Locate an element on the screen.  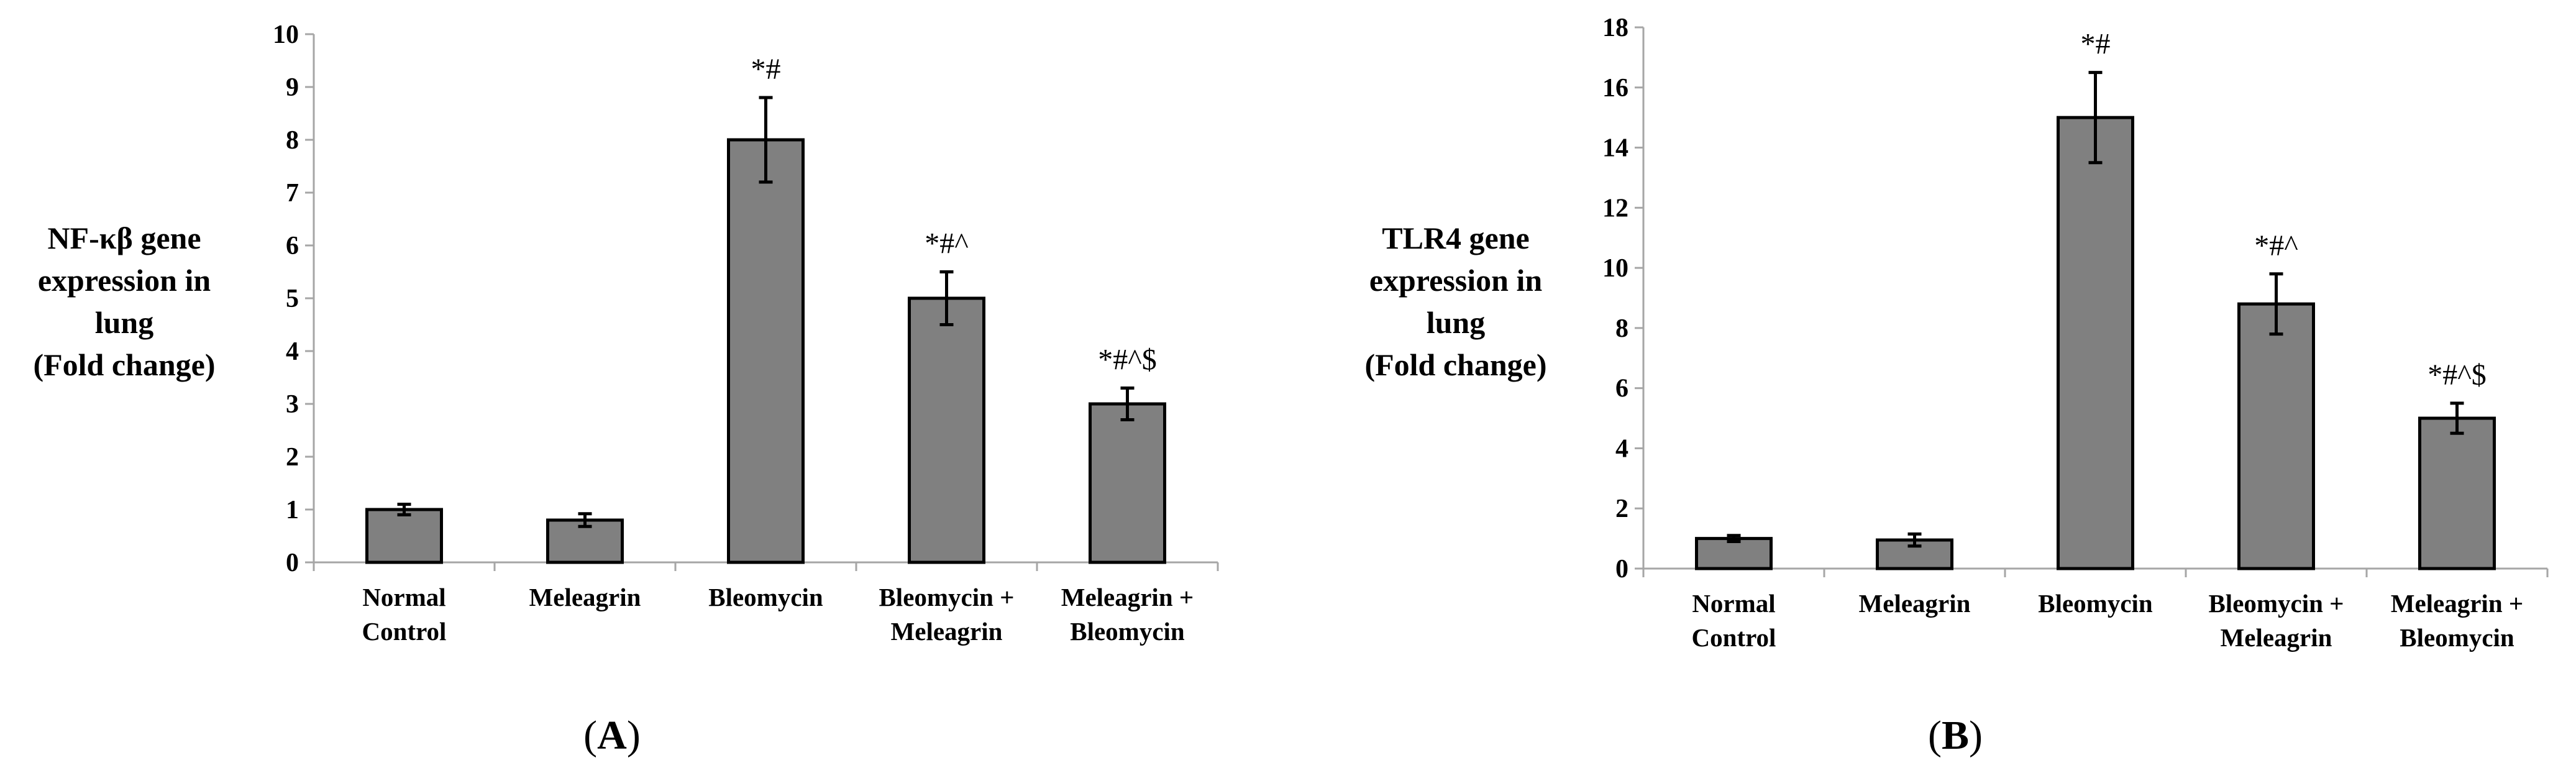
panel-label: (A) is located at coordinates (612, 735).